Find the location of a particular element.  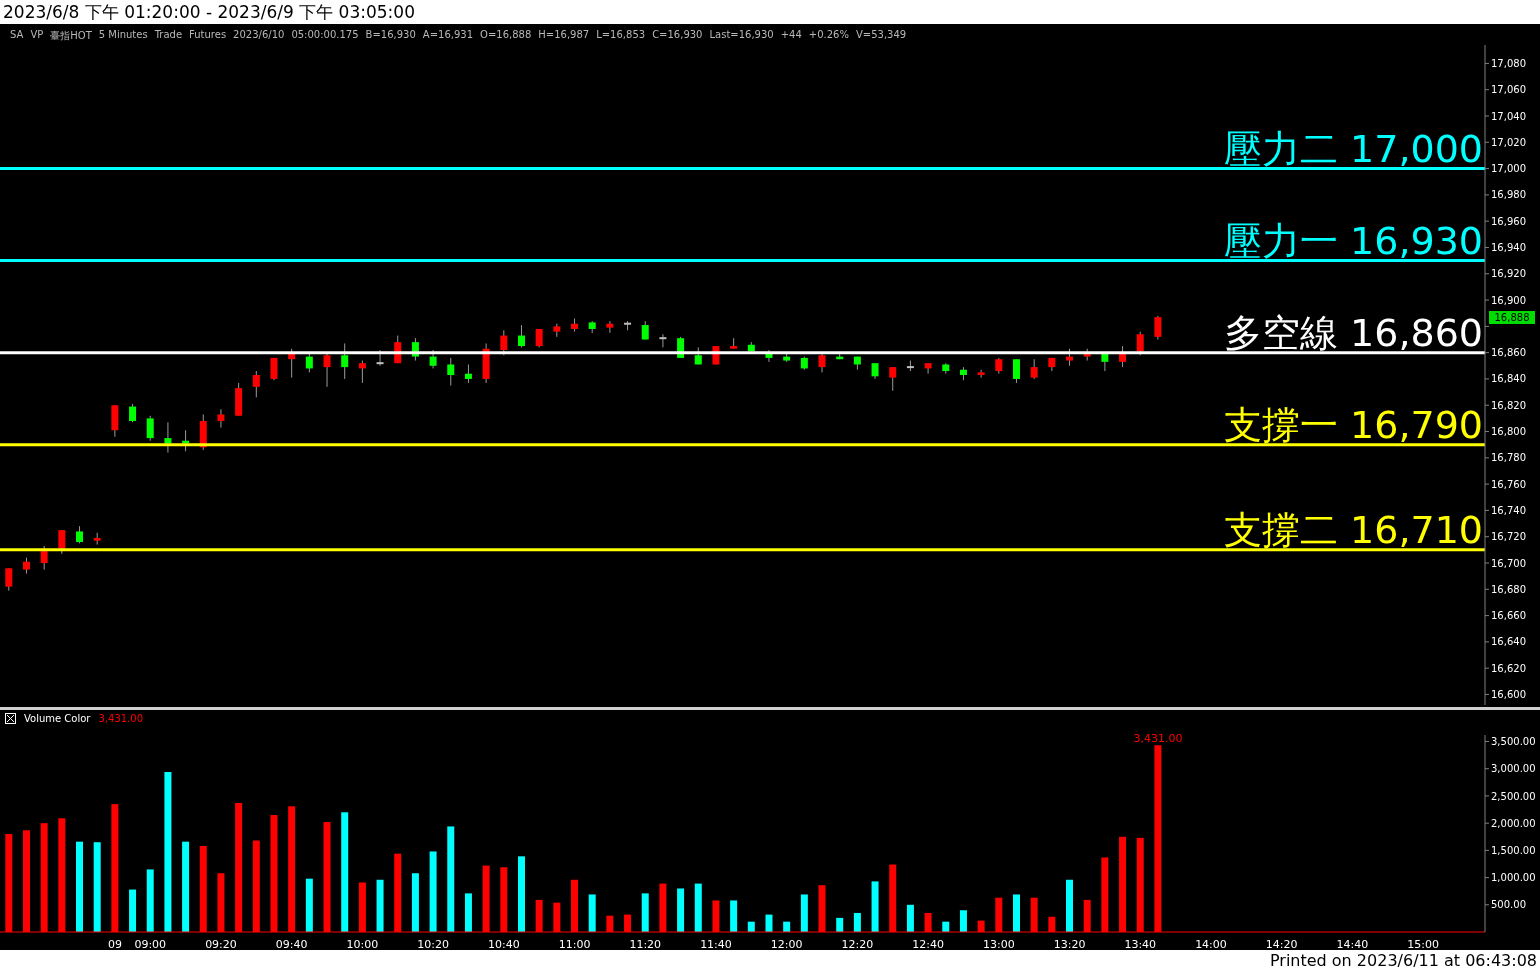

text: B=16,930 is located at coordinates (390, 35).